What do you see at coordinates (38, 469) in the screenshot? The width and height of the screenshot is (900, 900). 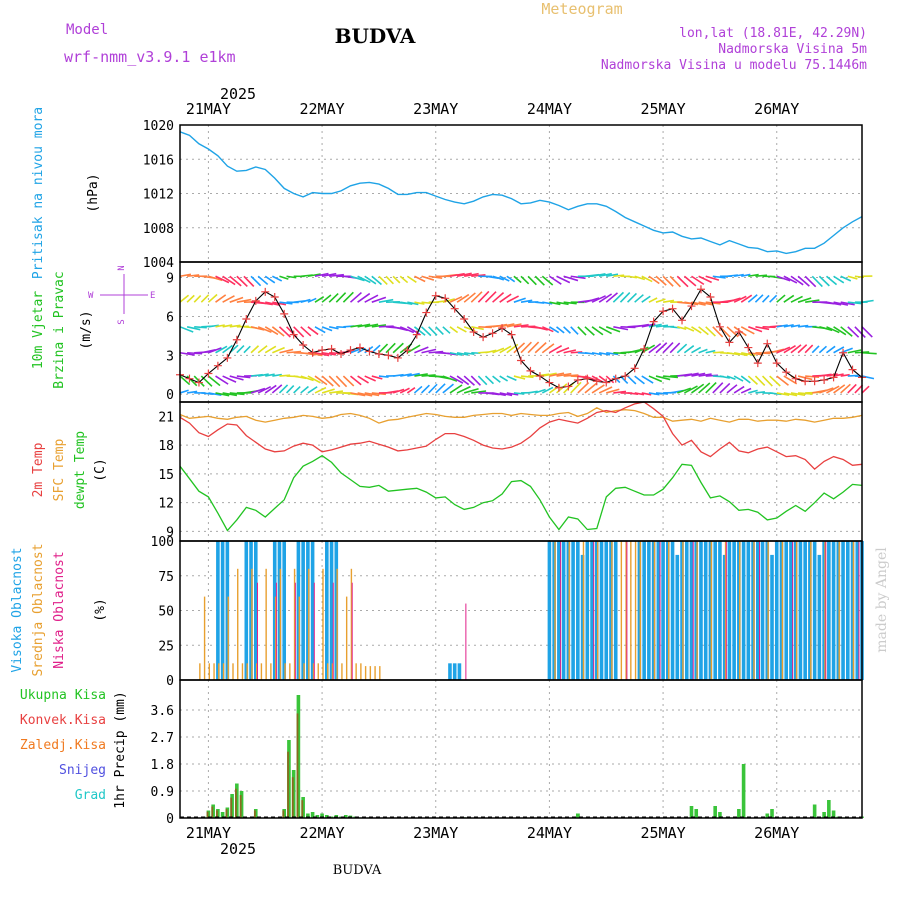 I see `t2m-ylabel: 2m Temp` at bounding box center [38, 469].